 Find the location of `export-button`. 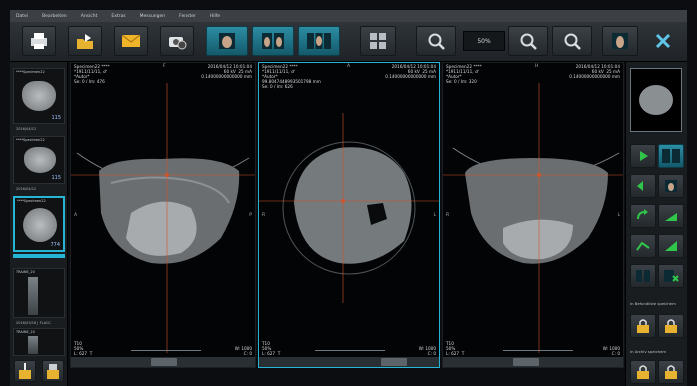

export-button is located at coordinates (85, 41).